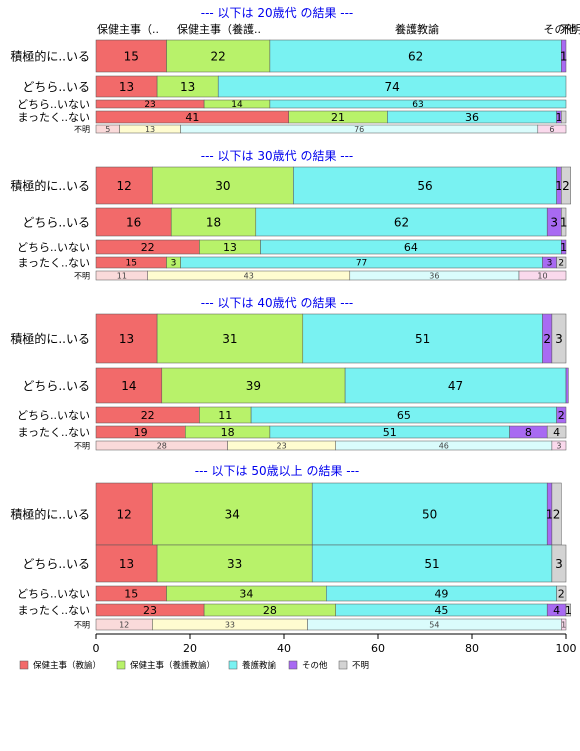  I want to click on x-axis-tick-label: 80, so click(472, 648).